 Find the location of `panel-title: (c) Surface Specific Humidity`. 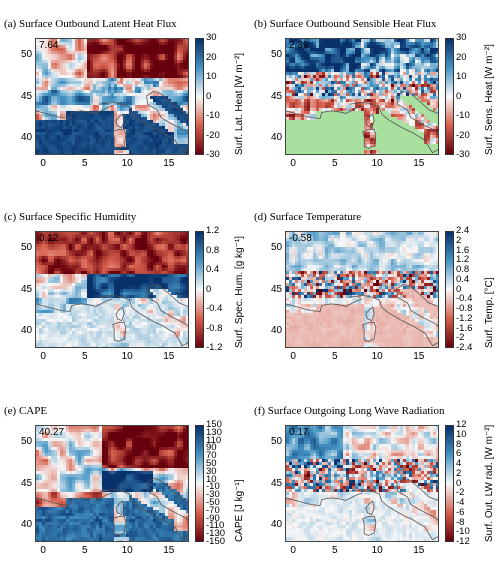

panel-title: (c) Surface Specific Humidity is located at coordinates (70, 217).